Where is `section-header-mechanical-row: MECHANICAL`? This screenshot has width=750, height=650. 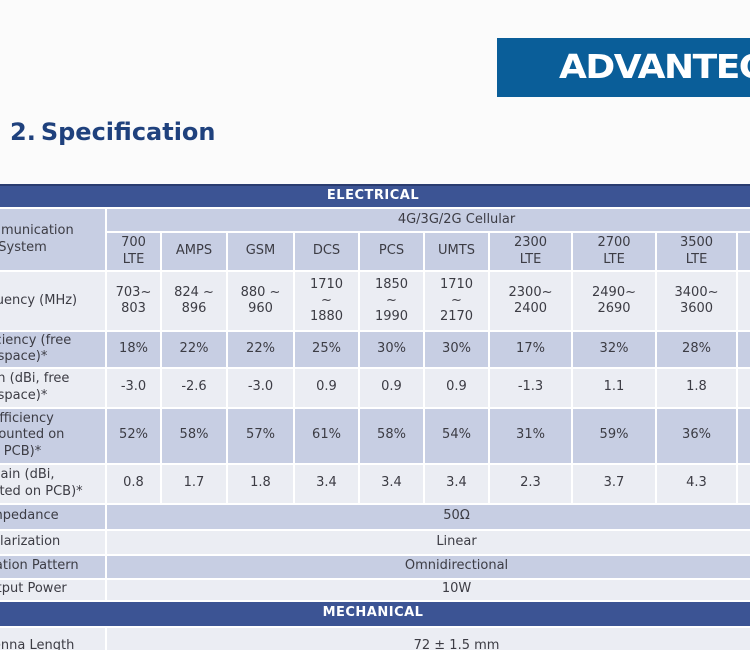 section-header-mechanical-row: MECHANICAL is located at coordinates (375, 614).